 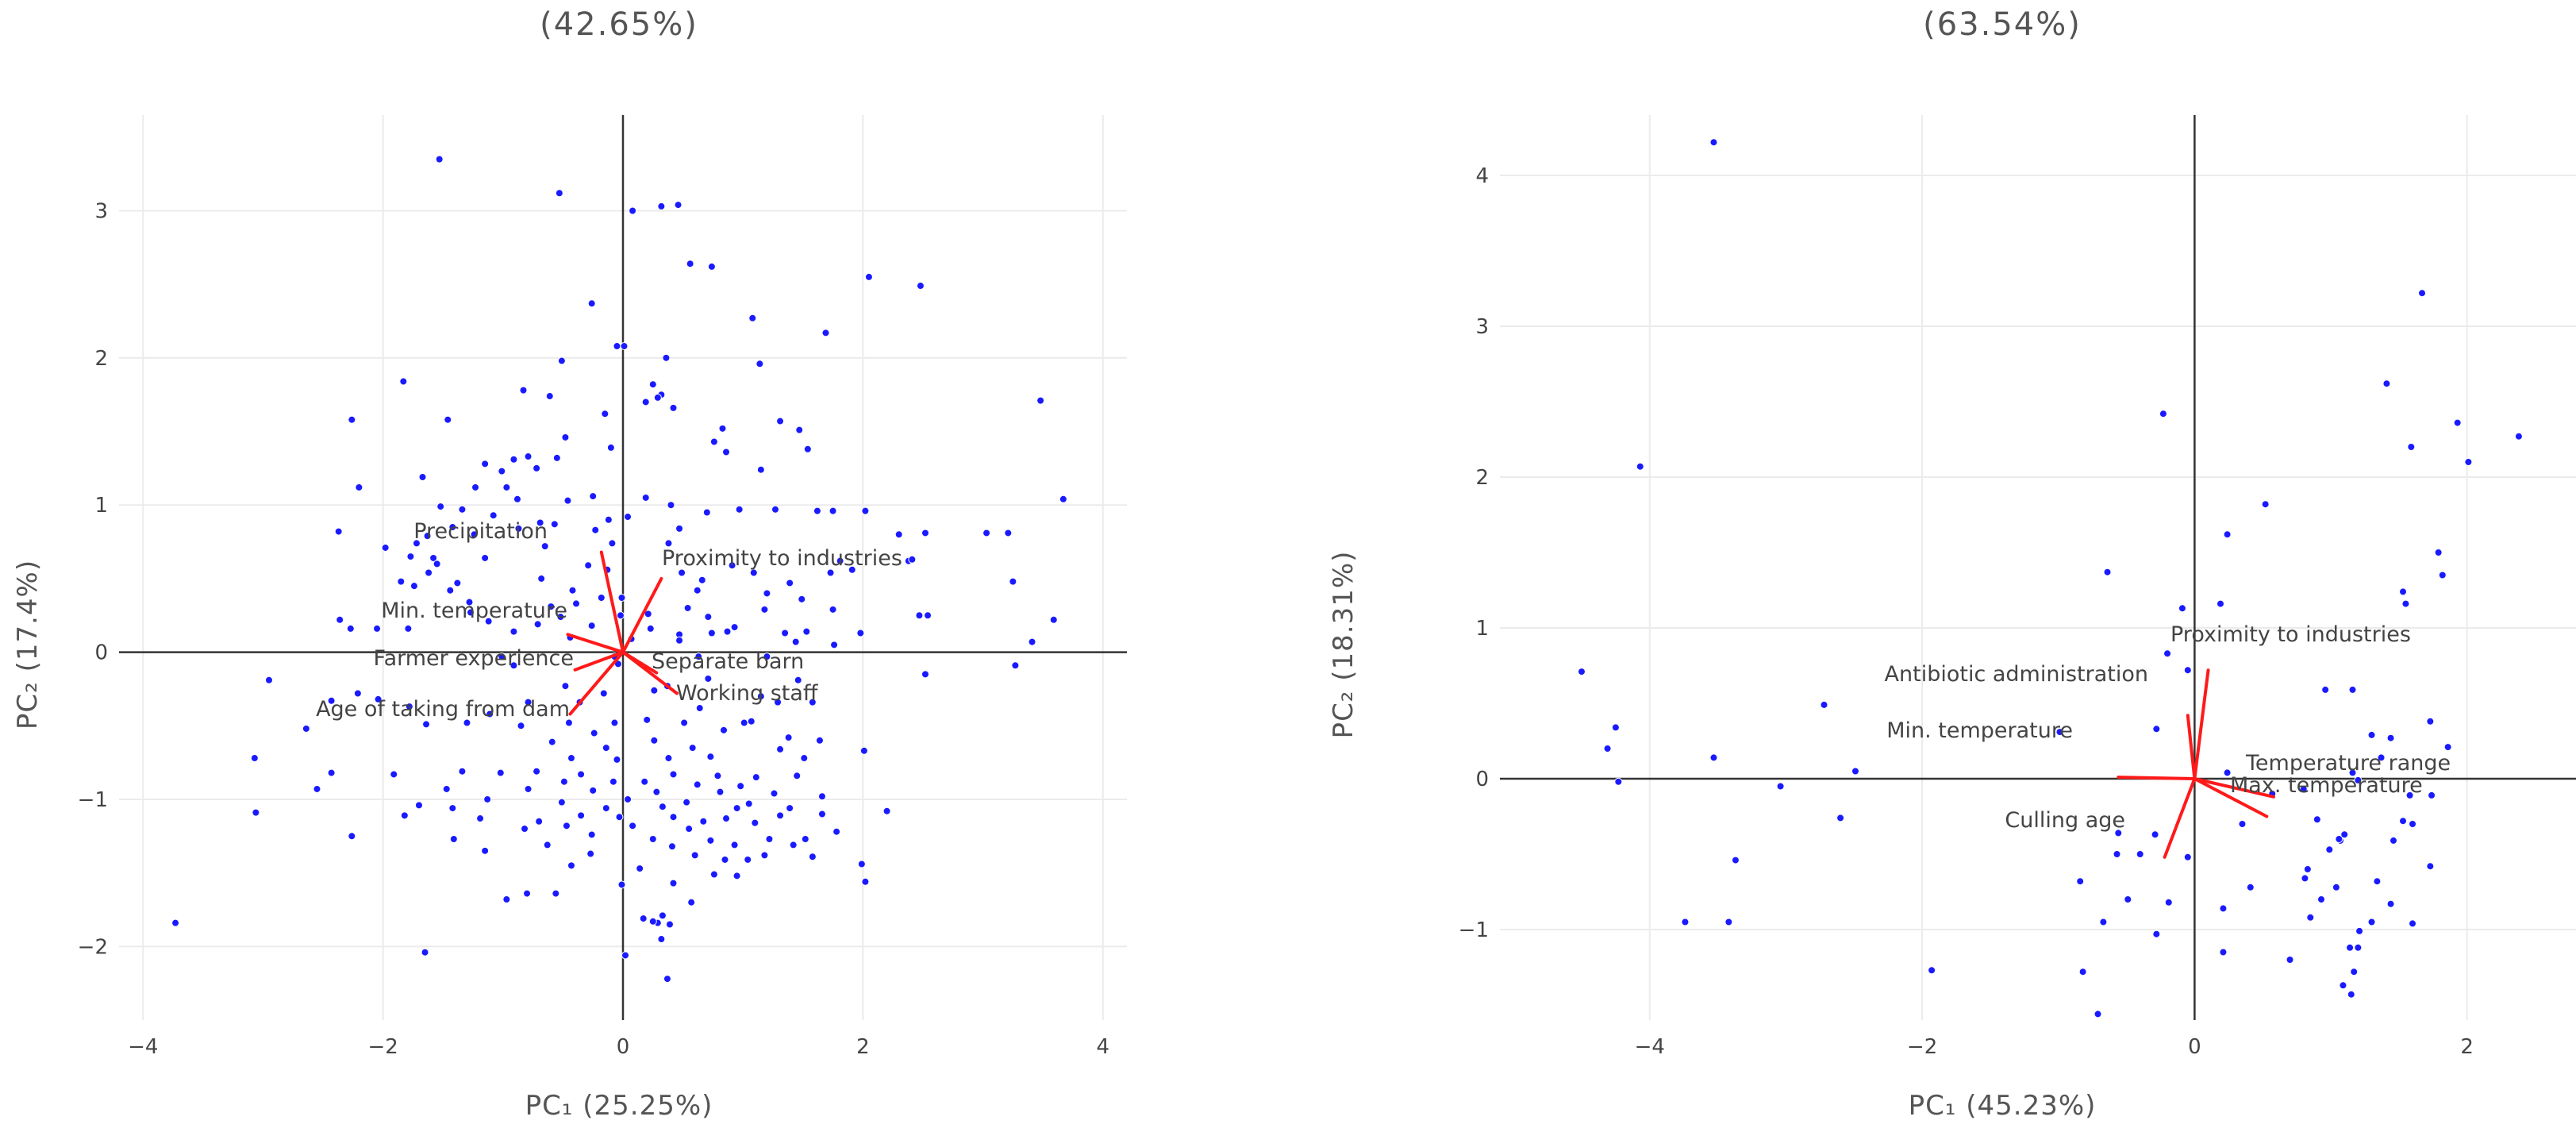 I want to click on left-y-axis-title: PC₂ (17.4%), so click(x=28, y=645).